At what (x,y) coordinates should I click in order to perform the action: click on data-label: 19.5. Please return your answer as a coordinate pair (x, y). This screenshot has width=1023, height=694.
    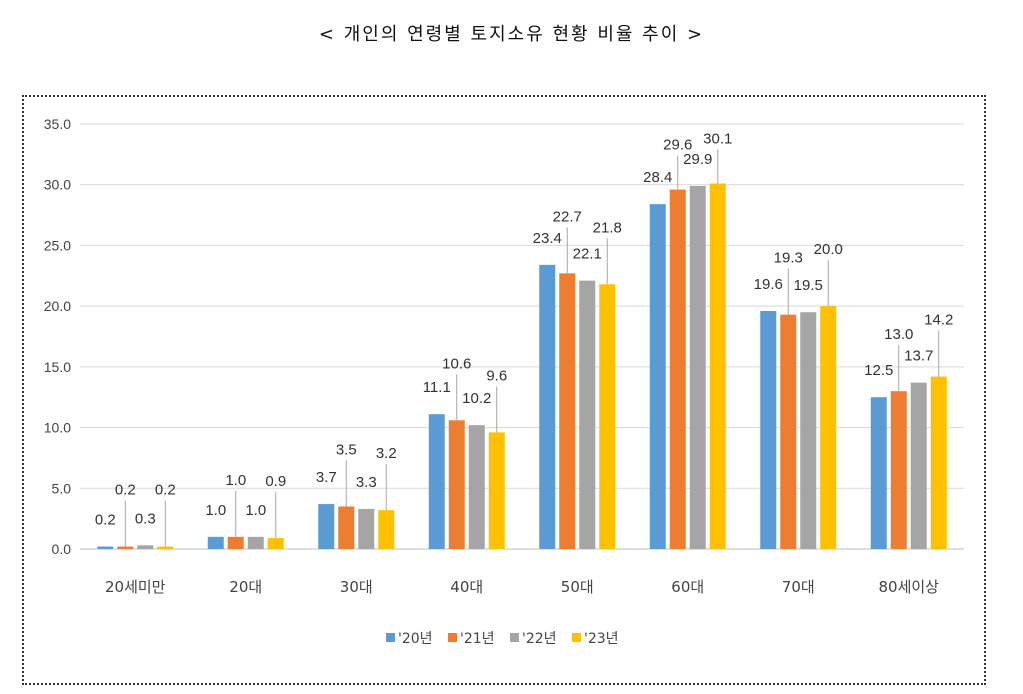
    Looking at the image, I should click on (808, 285).